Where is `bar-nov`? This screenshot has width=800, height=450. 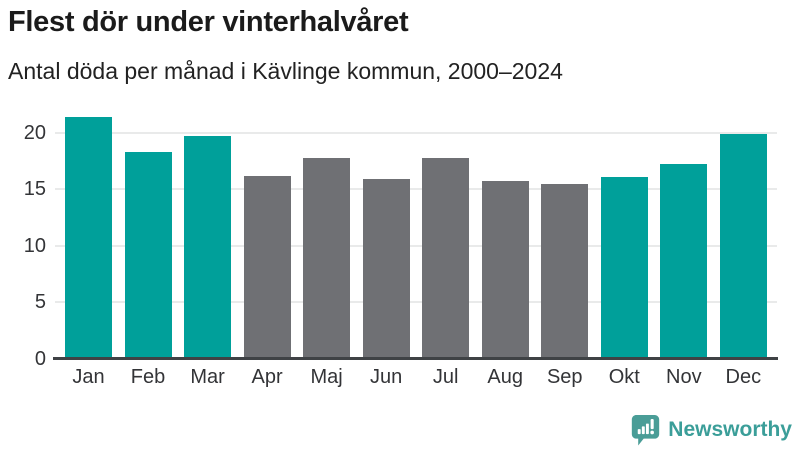 bar-nov is located at coordinates (684, 261).